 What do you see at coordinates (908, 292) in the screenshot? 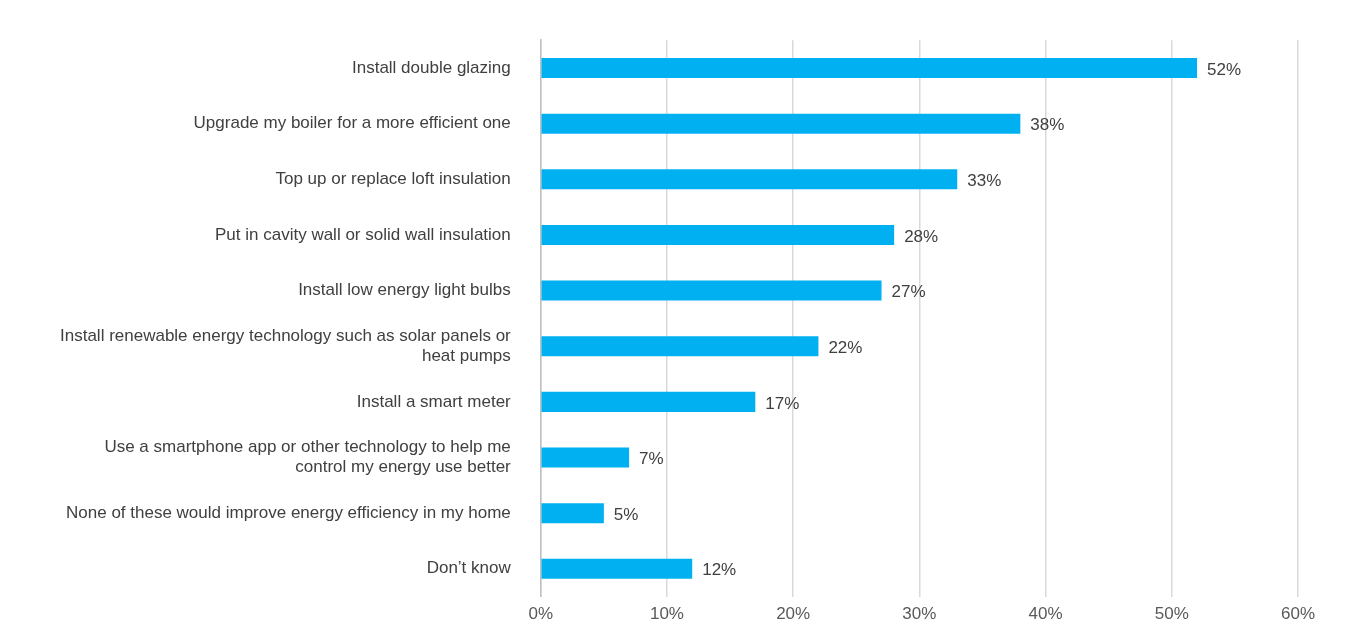
I see `data-label: 27%` at bounding box center [908, 292].